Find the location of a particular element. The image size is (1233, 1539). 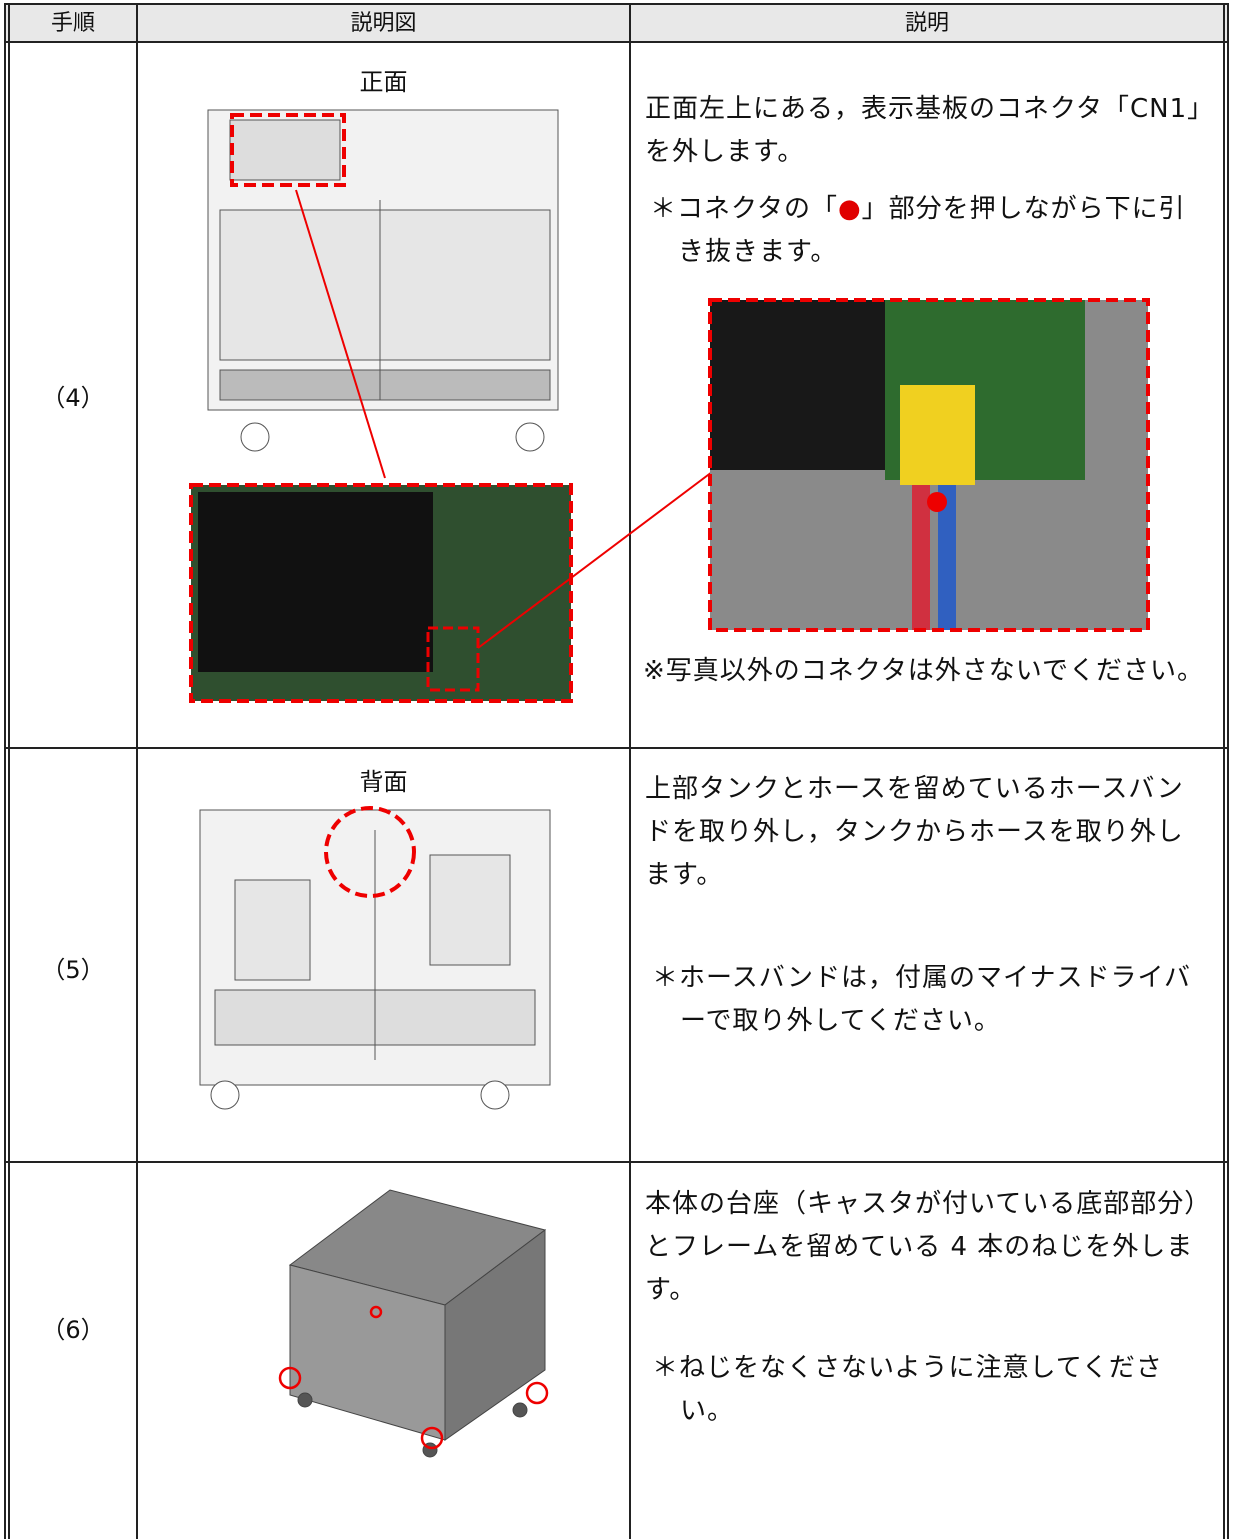

step-label: （6） is located at coordinates (73, 1330).